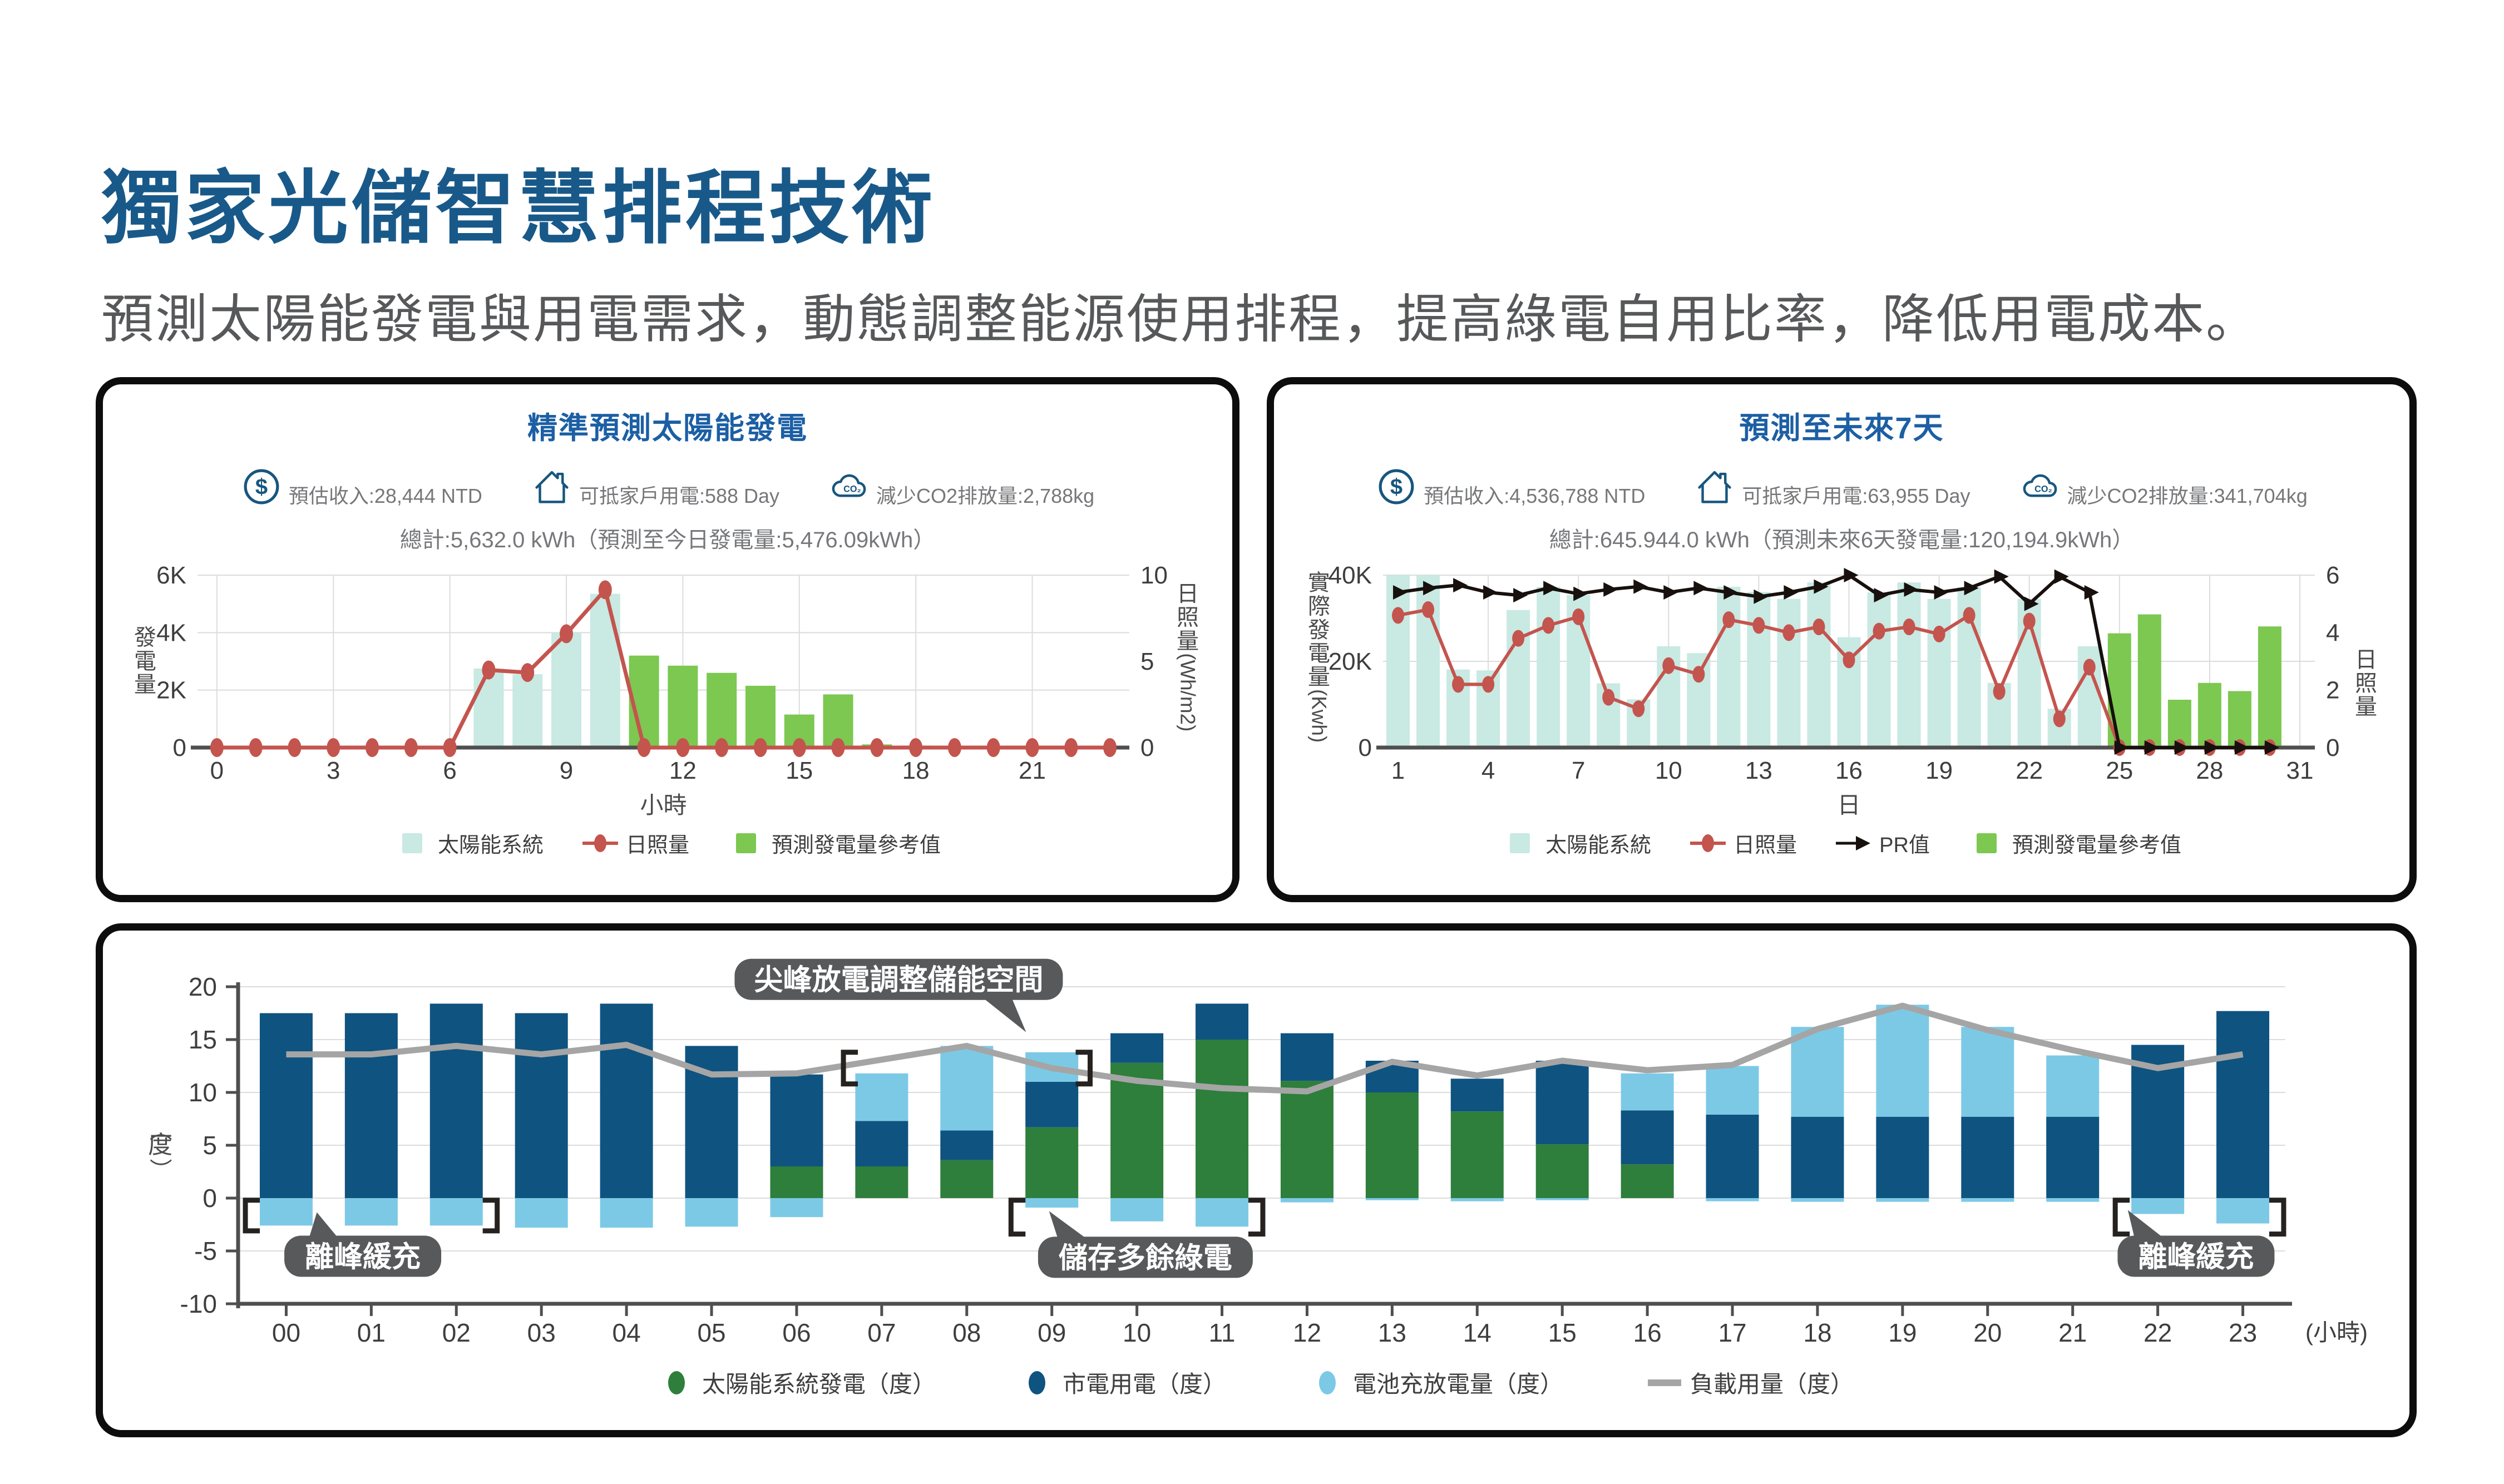 Image resolution: width=2504 pixels, height=1484 pixels. Describe the element at coordinates (333, 770) in the screenshot. I see `svg-text: 3` at that location.